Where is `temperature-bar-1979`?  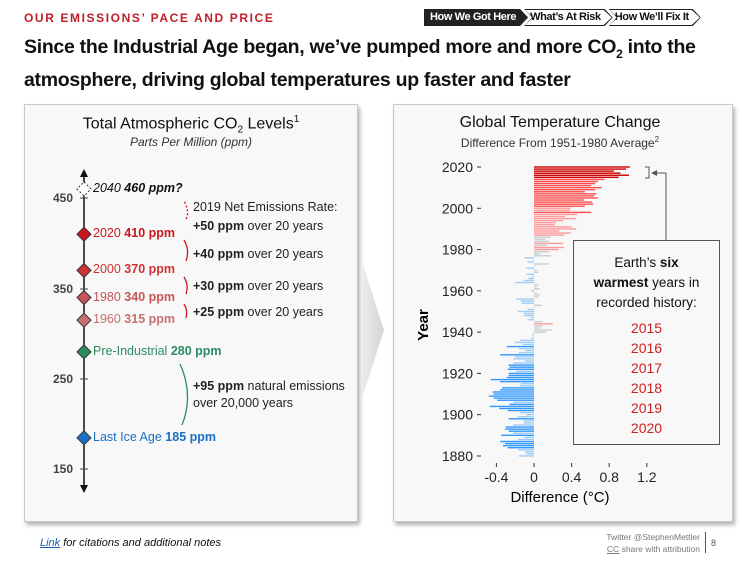
temperature-bar-1979 is located at coordinates (542, 251).